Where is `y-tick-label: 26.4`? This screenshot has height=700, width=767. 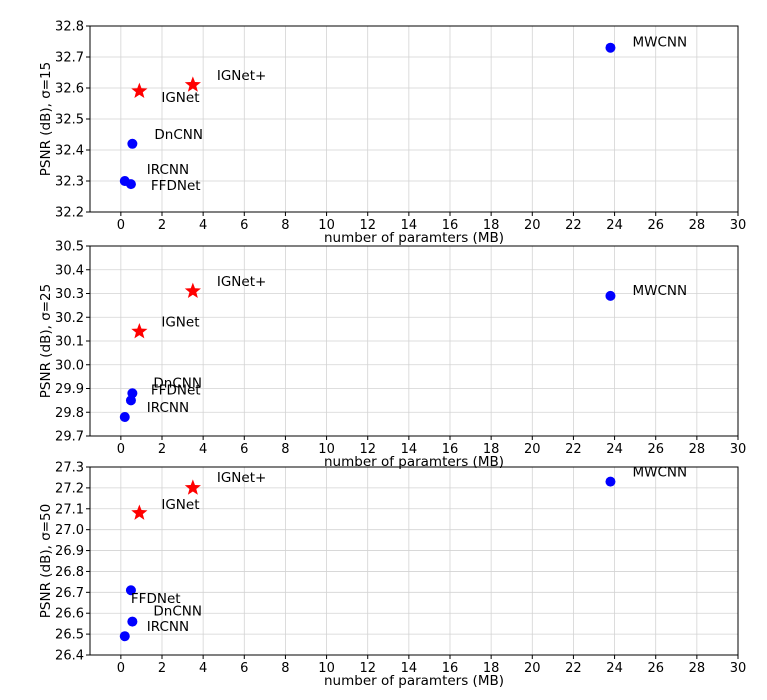 y-tick-label: 26.4 is located at coordinates (69, 656).